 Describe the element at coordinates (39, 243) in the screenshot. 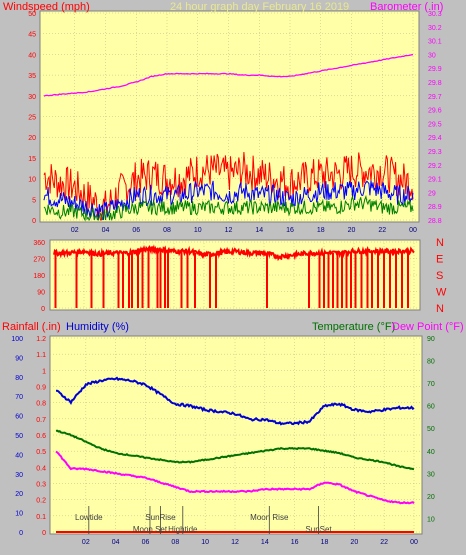

I see `direction-tick-label: 360` at that location.